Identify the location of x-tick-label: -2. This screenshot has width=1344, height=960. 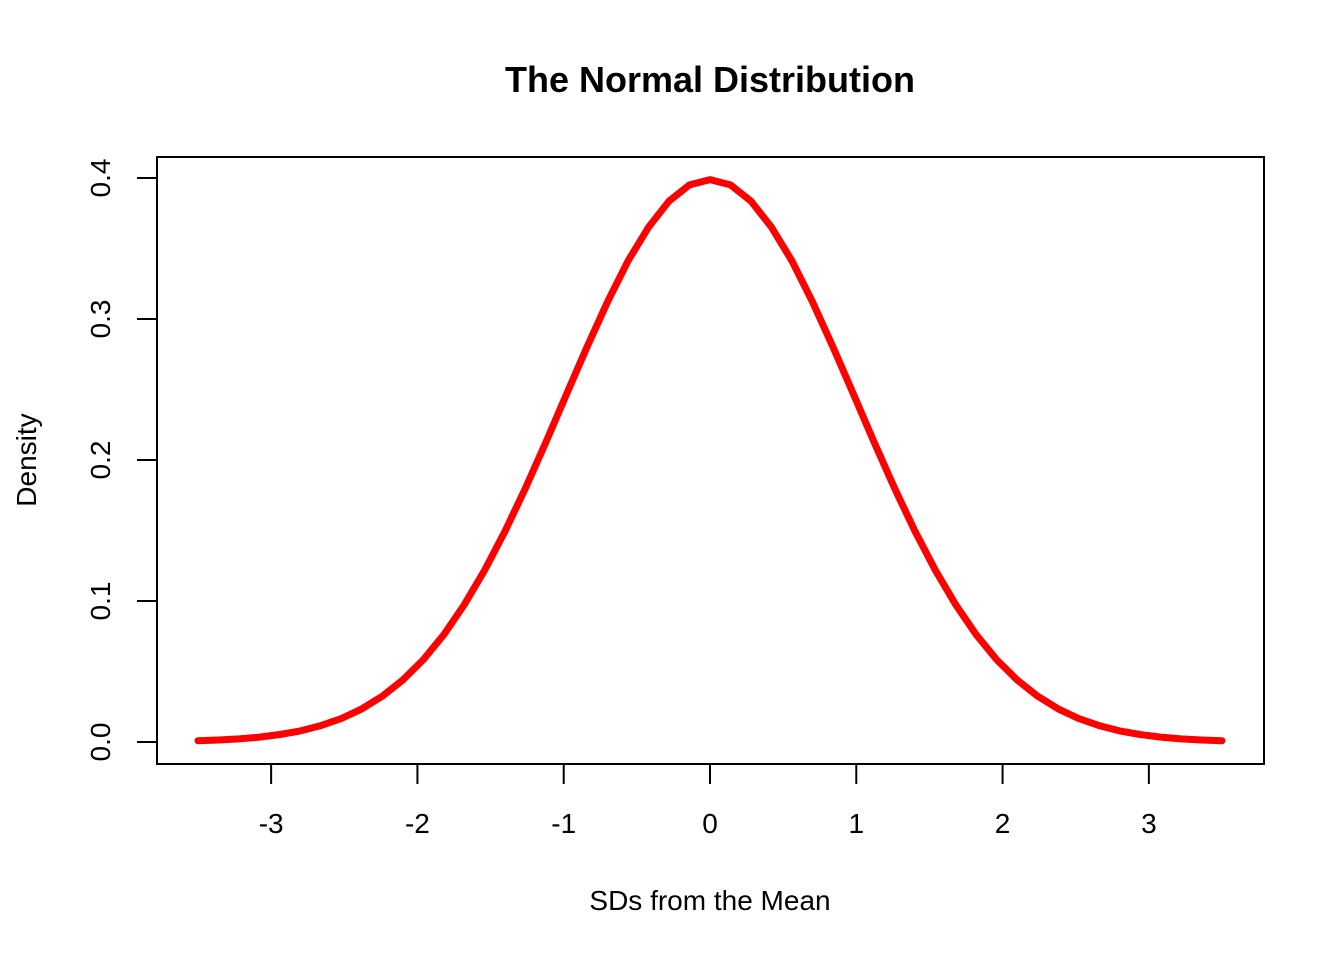
(417, 823).